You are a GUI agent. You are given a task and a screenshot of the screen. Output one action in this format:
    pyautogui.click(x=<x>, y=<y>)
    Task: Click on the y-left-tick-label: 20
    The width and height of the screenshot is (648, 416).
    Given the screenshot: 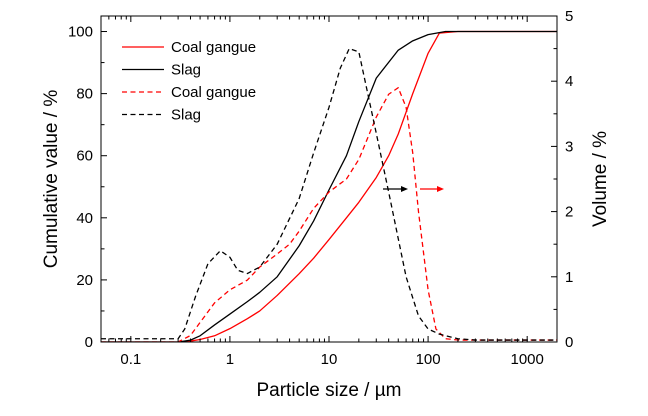 What is the action you would take?
    pyautogui.click(x=84, y=280)
    